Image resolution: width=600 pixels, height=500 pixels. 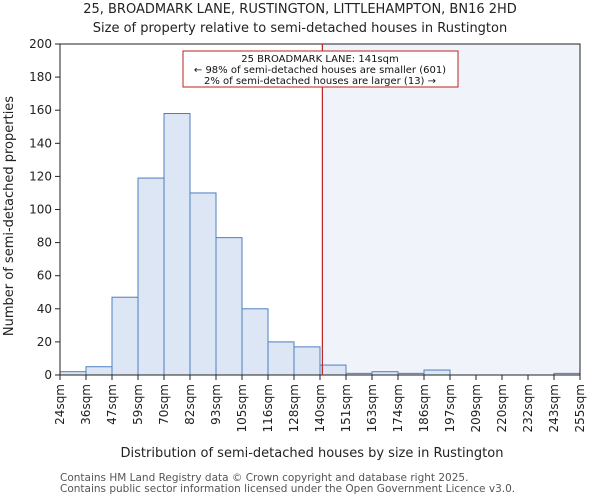 I want to click on bar-140sqm, so click(x=333, y=370).